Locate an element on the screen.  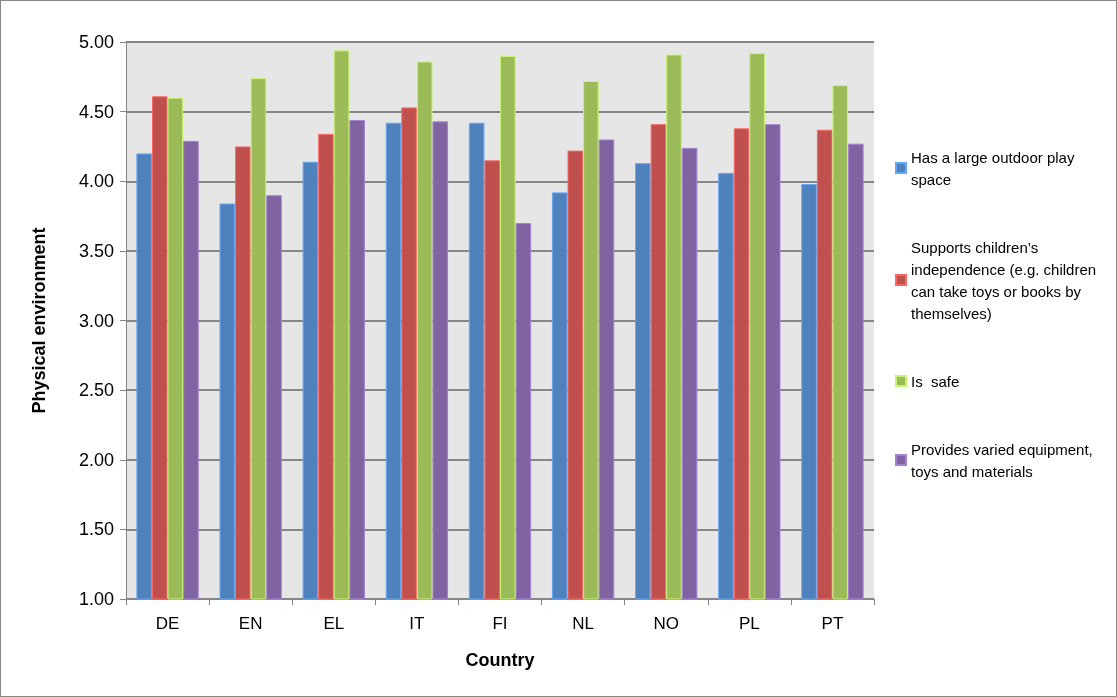
x-tick-label: FI is located at coordinates (500, 623).